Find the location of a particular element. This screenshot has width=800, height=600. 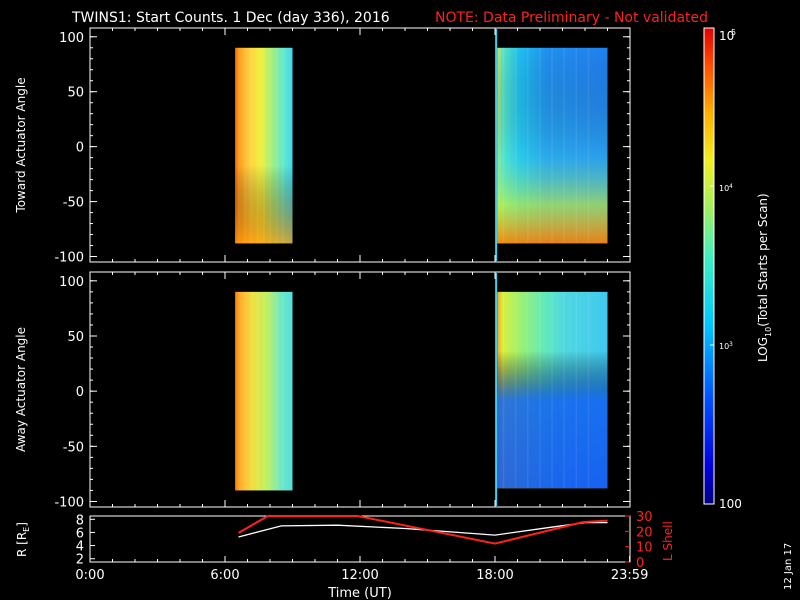

x-tick-label: 23:59 is located at coordinates (629, 575).